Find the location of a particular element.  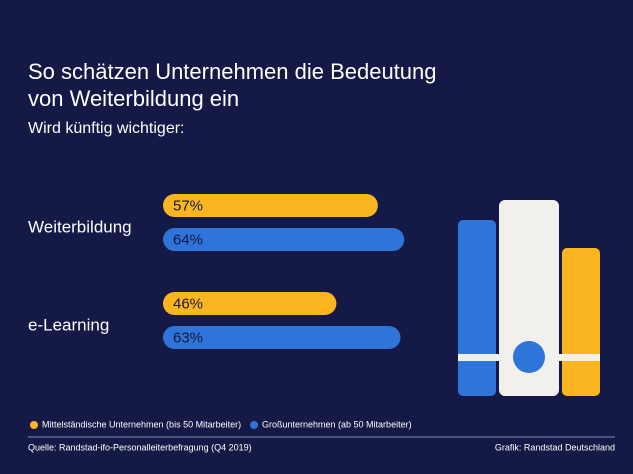

books-illustration is located at coordinates (529, 298).